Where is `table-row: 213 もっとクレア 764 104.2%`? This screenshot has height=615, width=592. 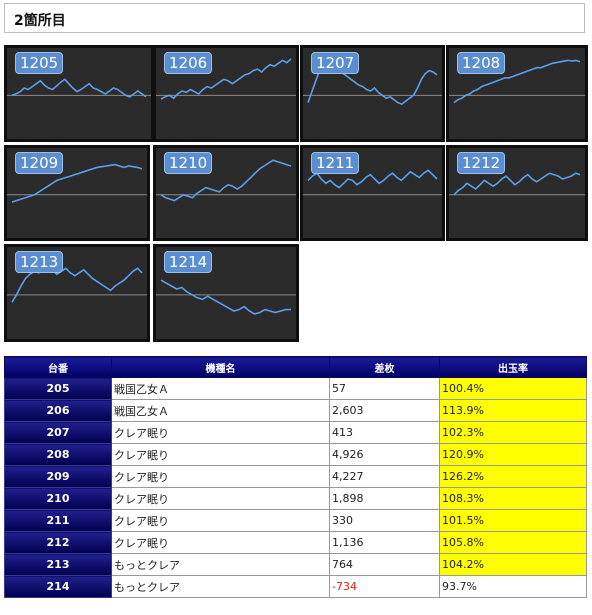 table-row: 213 もっとクレア 764 104.2% is located at coordinates (295, 564).